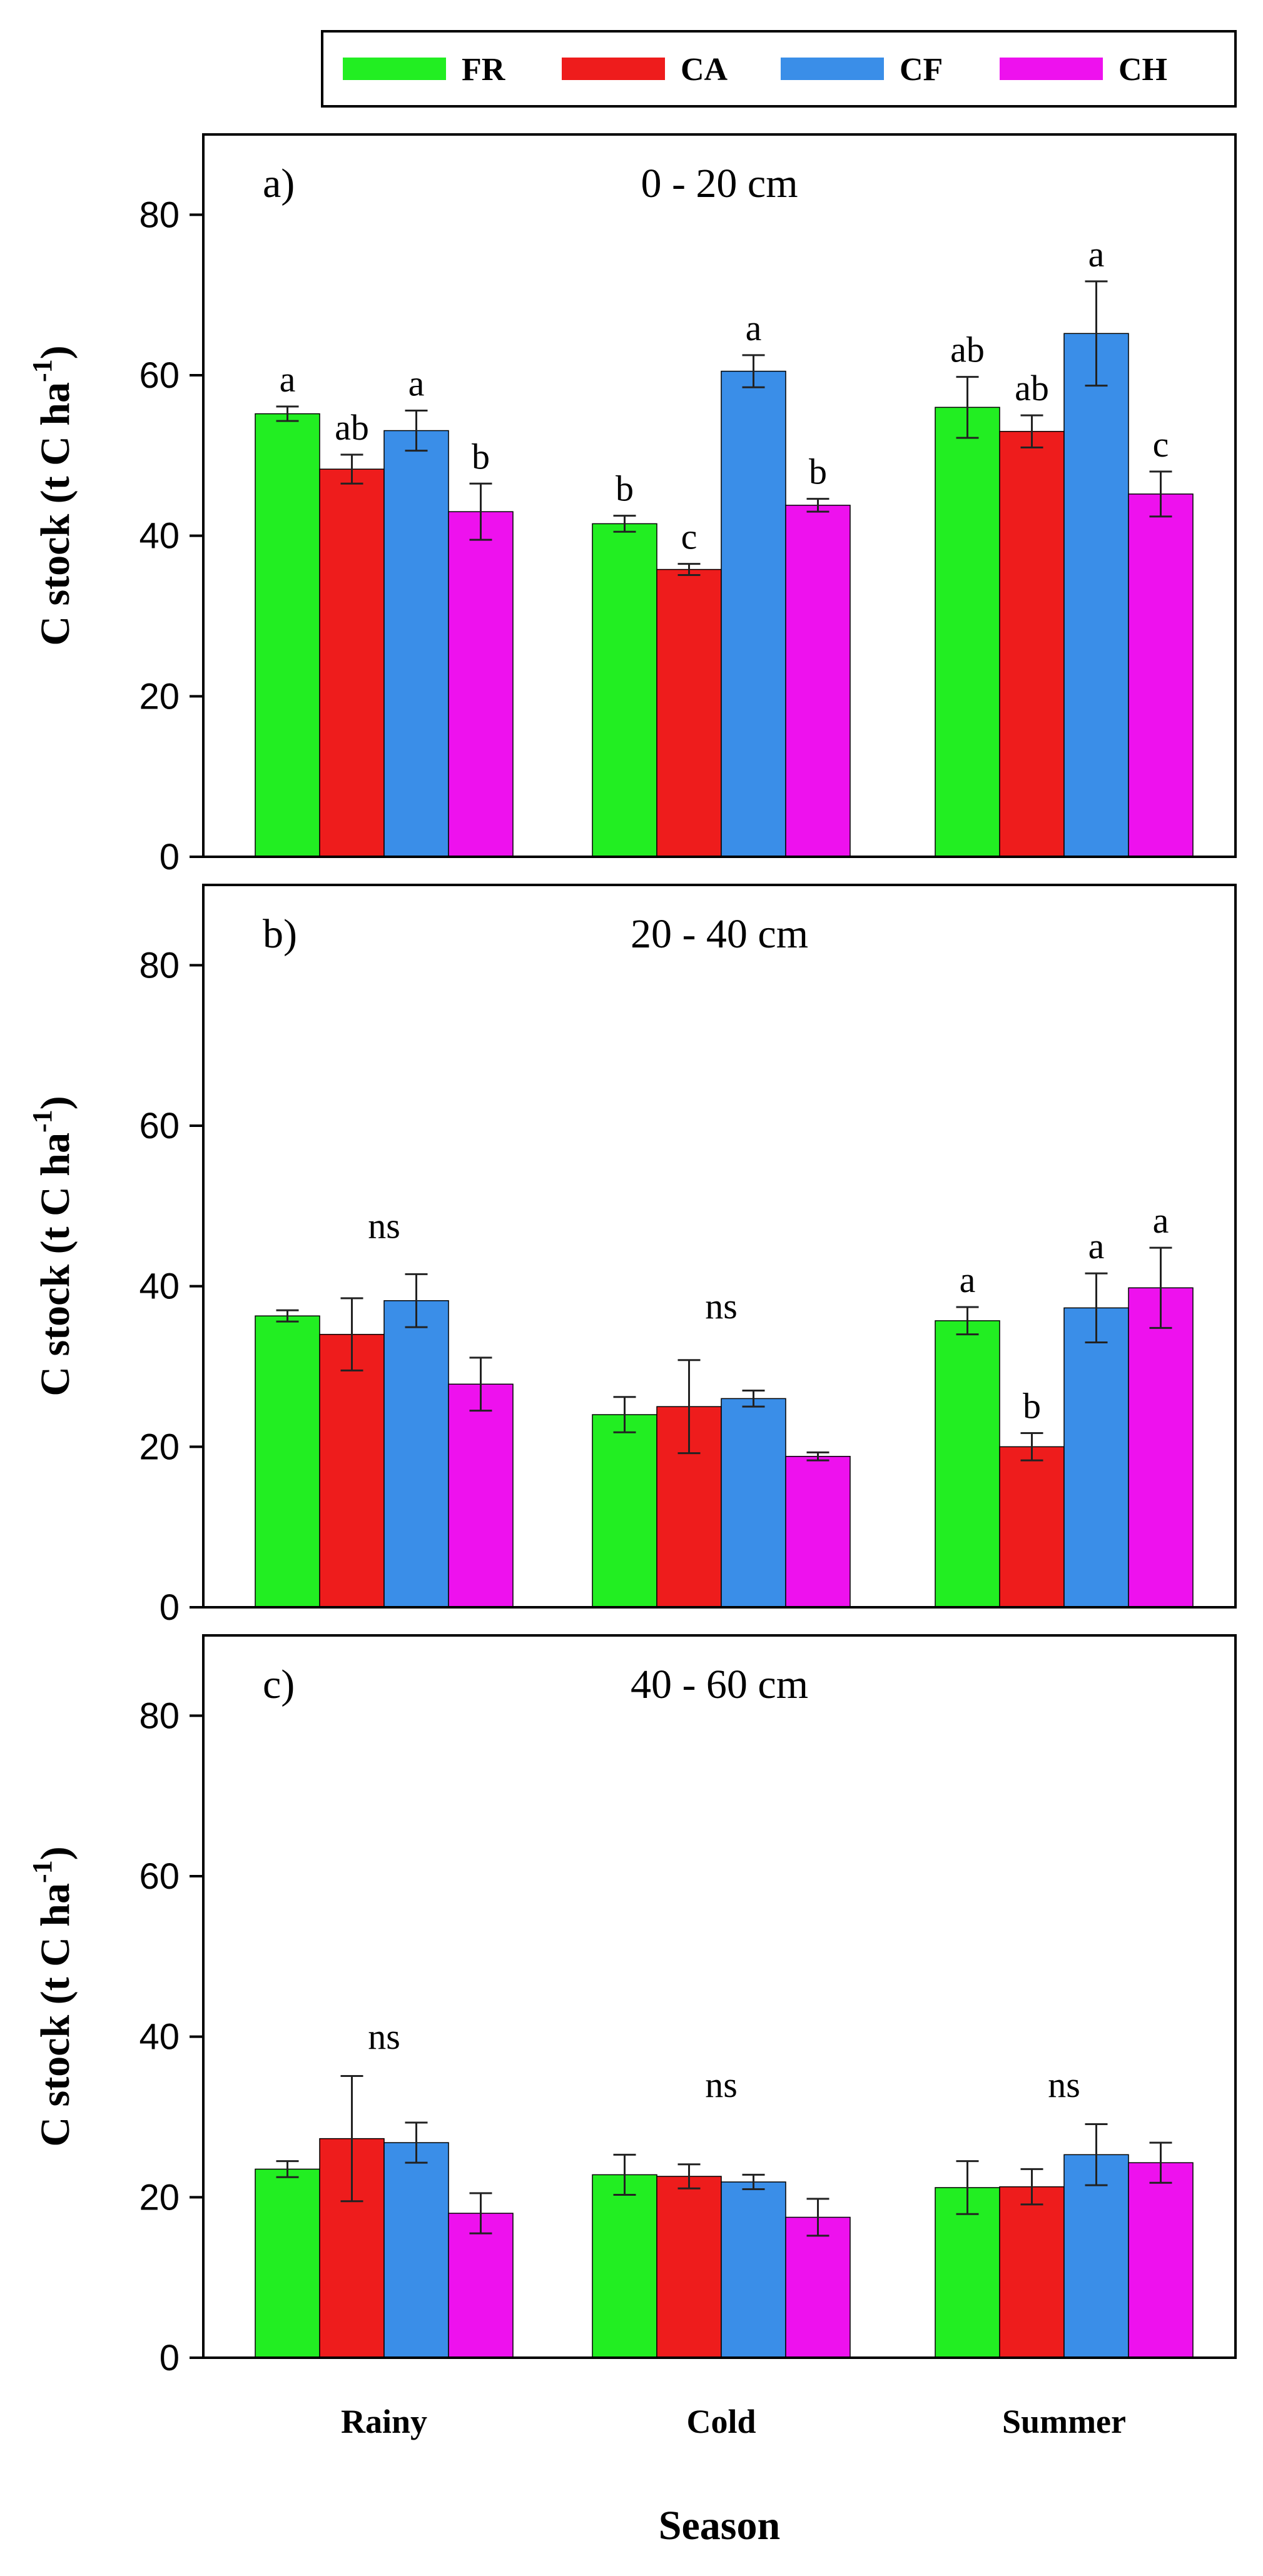  Describe the element at coordinates (704, 70) in the screenshot. I see `legend-label-ca: CA` at that location.